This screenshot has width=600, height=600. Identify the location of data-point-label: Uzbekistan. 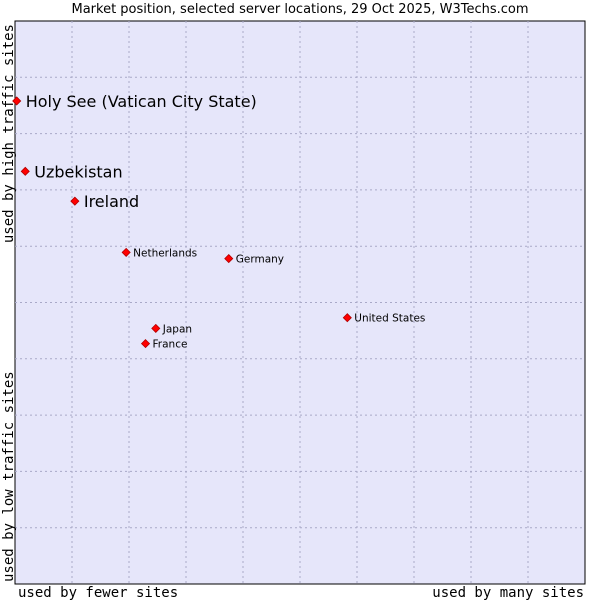
(78, 171).